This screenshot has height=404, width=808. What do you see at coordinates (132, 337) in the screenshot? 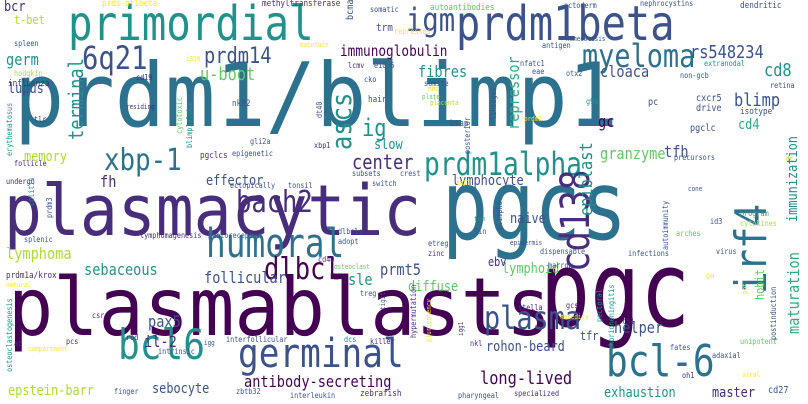
I see `word-rod: rod` at bounding box center [132, 337].